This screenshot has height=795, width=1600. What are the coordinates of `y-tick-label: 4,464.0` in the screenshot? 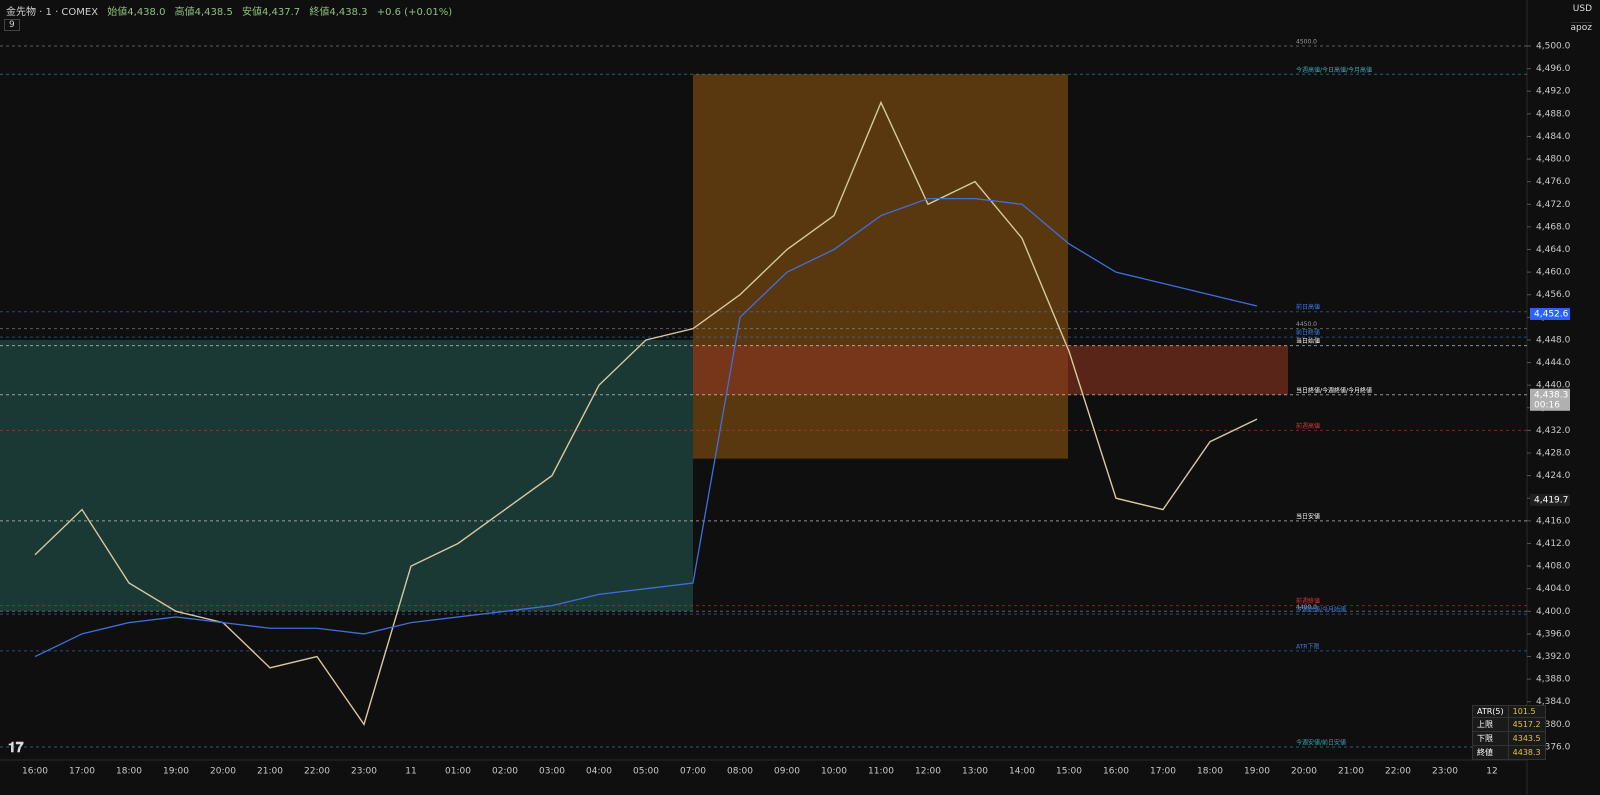 It's located at (1553, 250).